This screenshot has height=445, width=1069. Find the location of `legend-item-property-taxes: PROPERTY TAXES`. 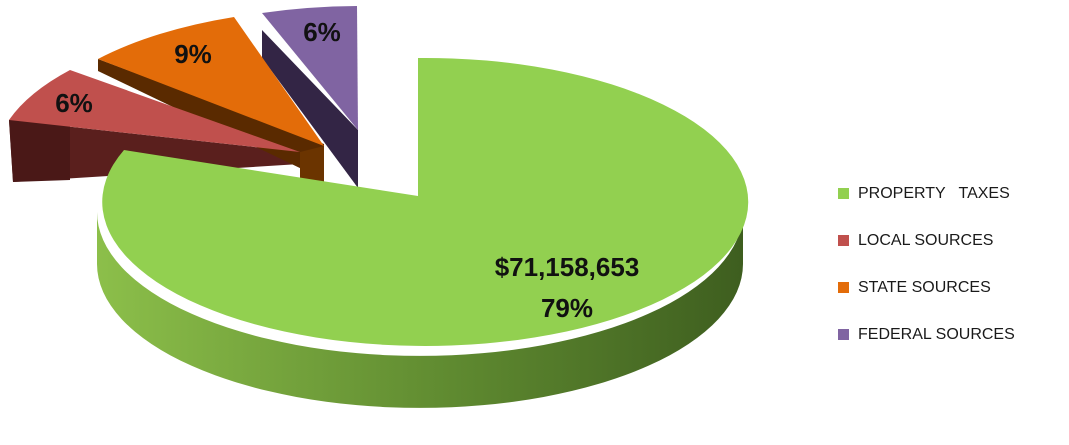

legend-item-property-taxes: PROPERTY TAXES is located at coordinates (950, 193).